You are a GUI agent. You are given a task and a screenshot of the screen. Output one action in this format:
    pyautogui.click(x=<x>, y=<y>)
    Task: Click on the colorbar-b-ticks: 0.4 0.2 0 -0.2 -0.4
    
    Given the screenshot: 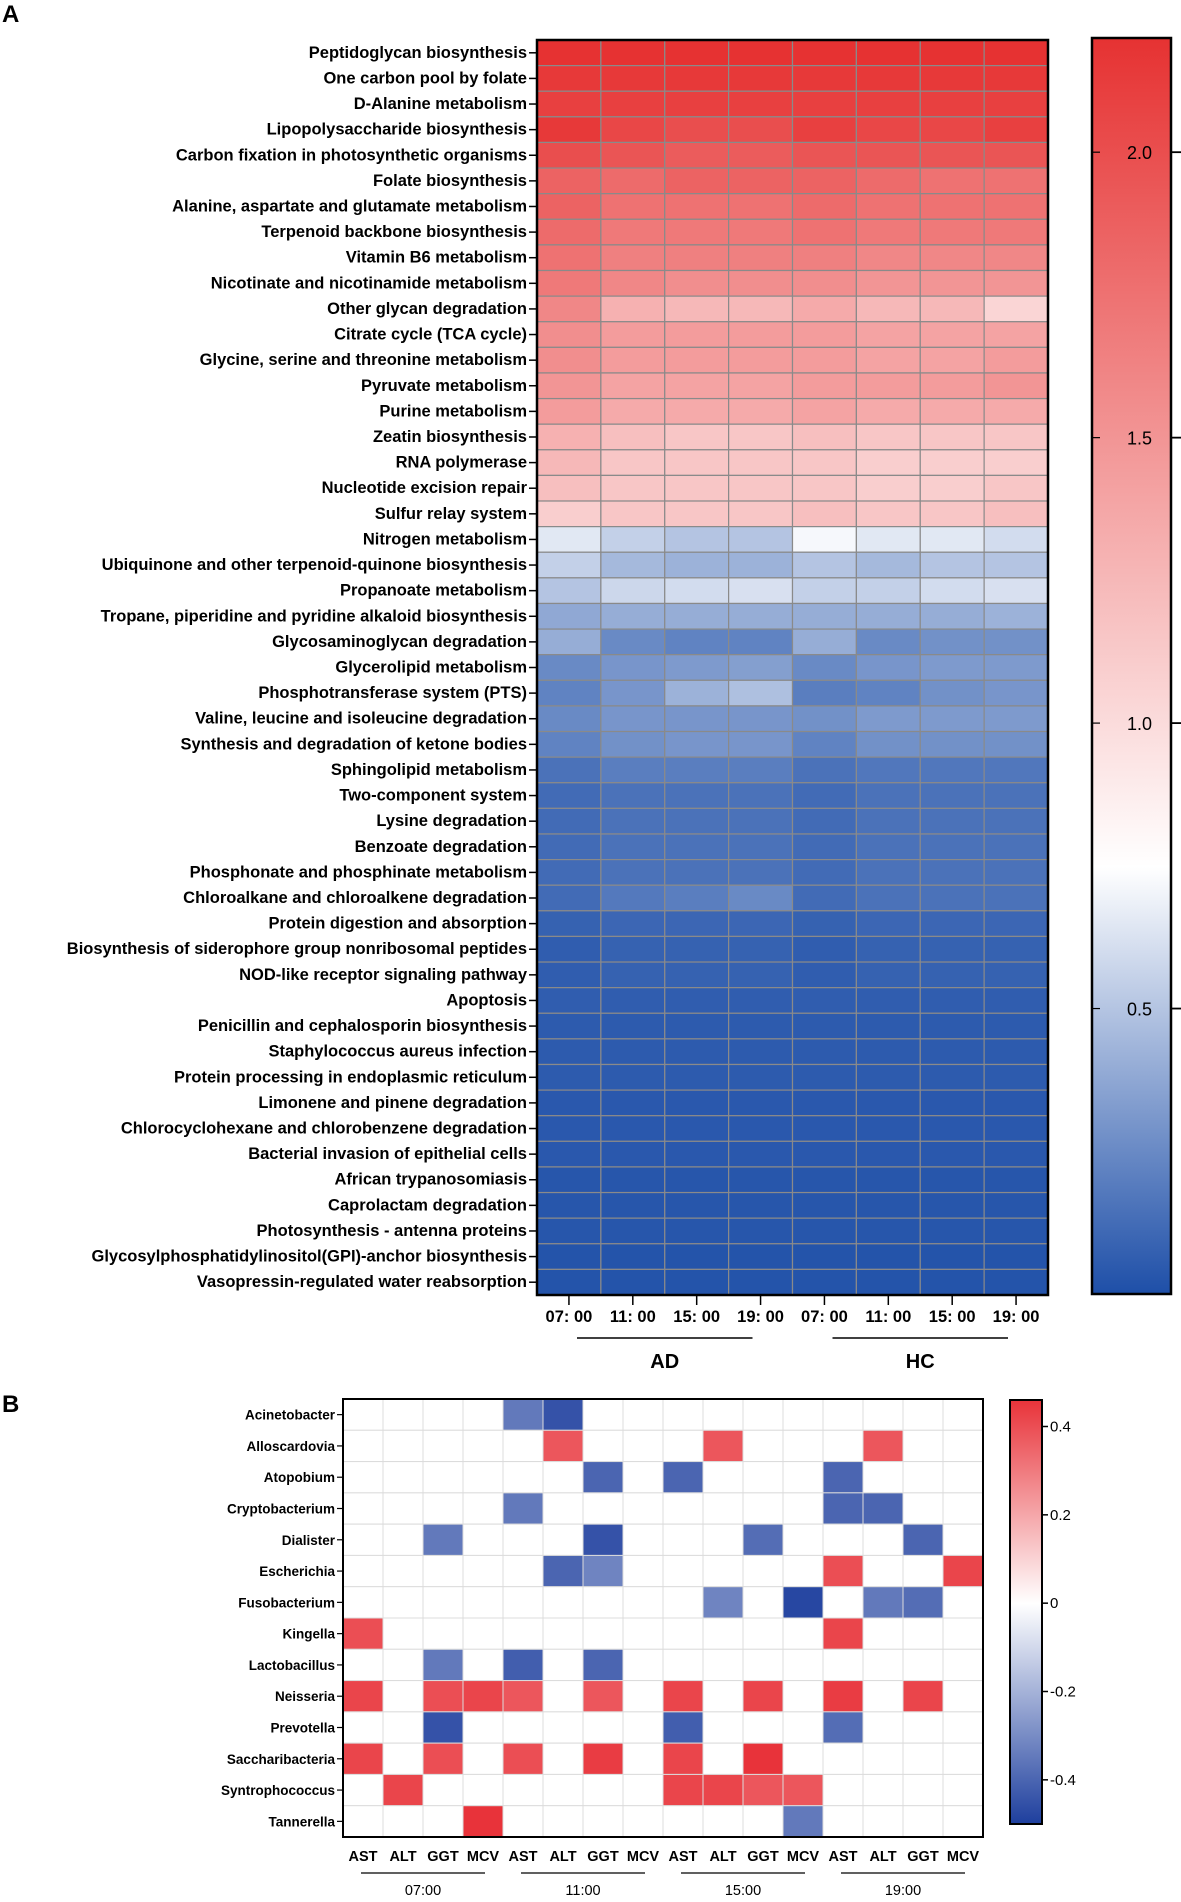 What is the action you would take?
    pyautogui.click(x=1059, y=1604)
    